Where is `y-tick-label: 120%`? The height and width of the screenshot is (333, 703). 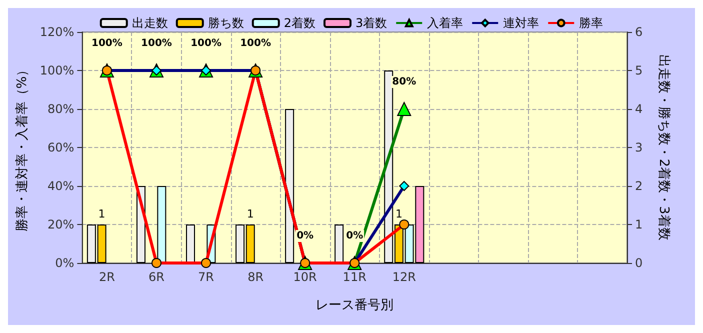
y-tick-label: 120% is located at coordinates (57, 32).